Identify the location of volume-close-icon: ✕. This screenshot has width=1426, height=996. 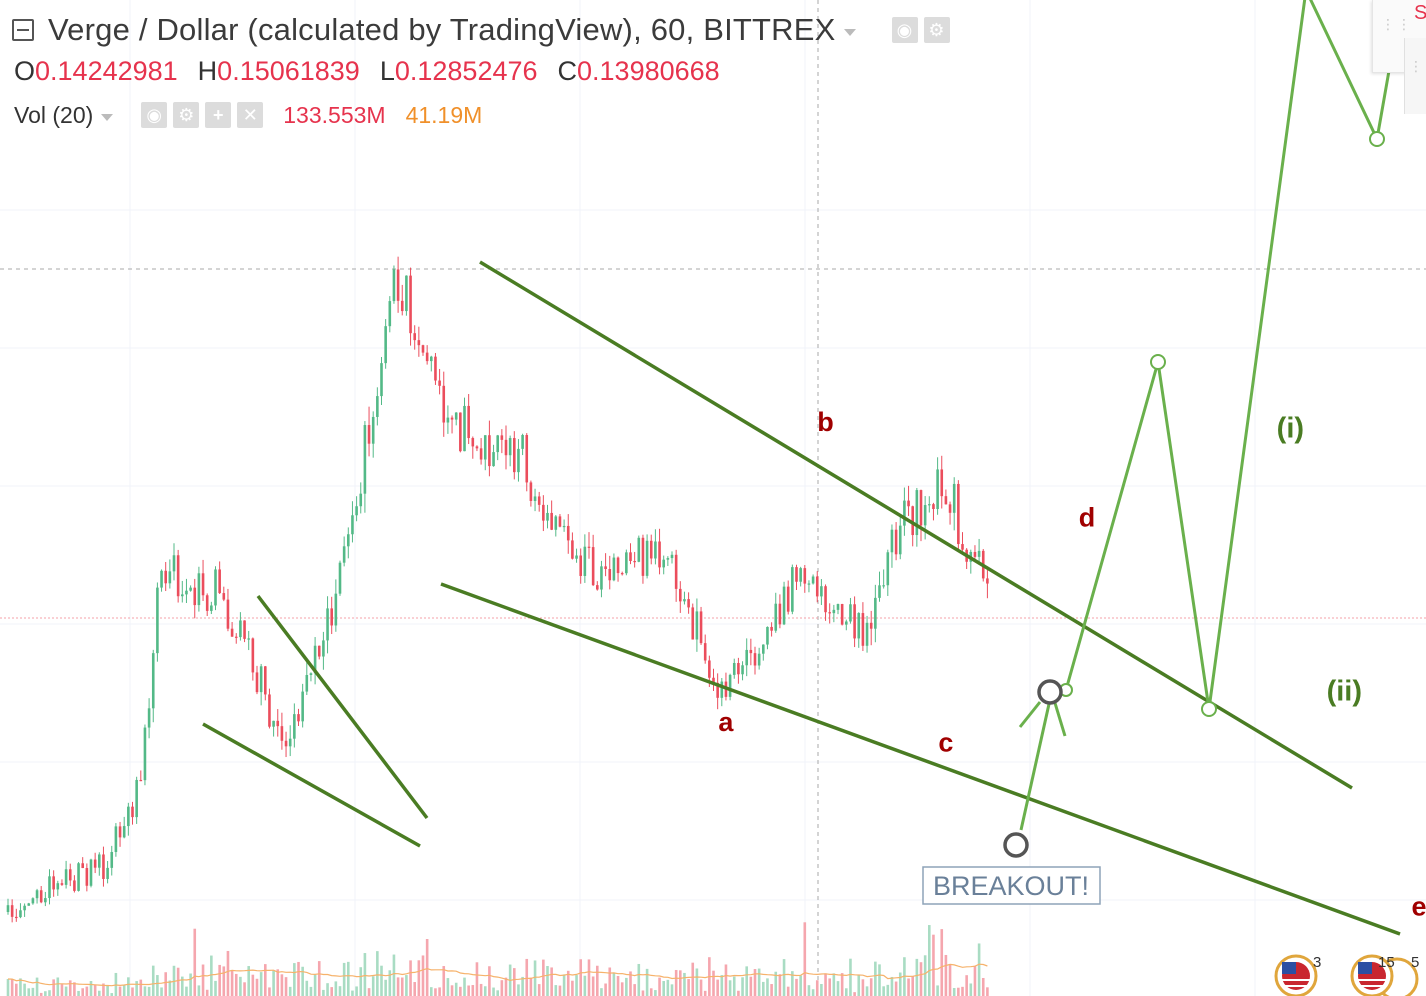
(250, 115).